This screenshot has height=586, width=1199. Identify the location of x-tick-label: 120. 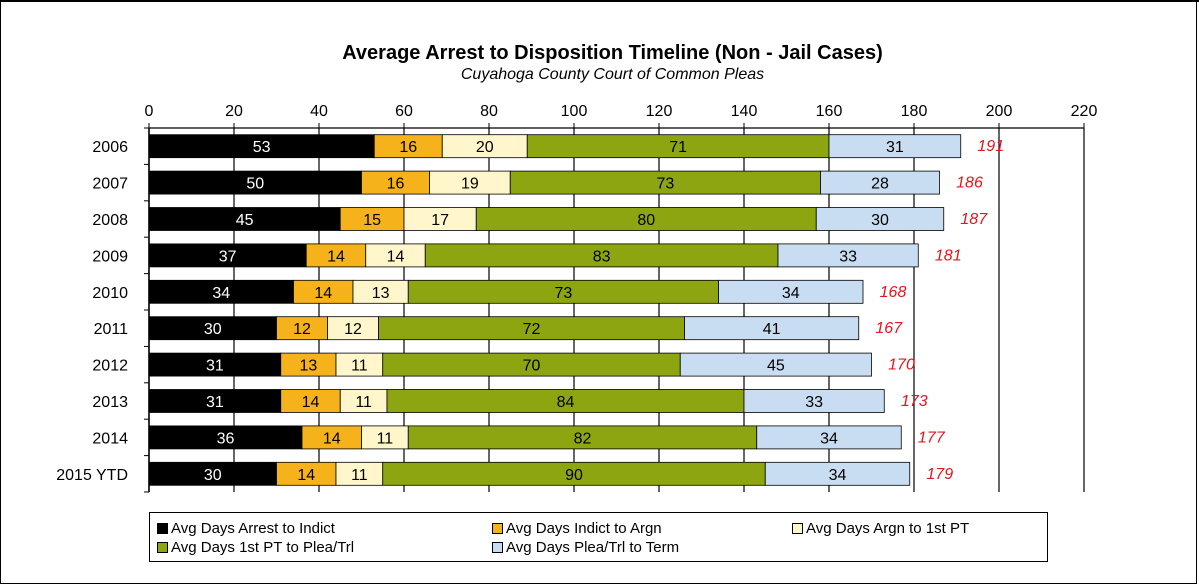
(659, 111).